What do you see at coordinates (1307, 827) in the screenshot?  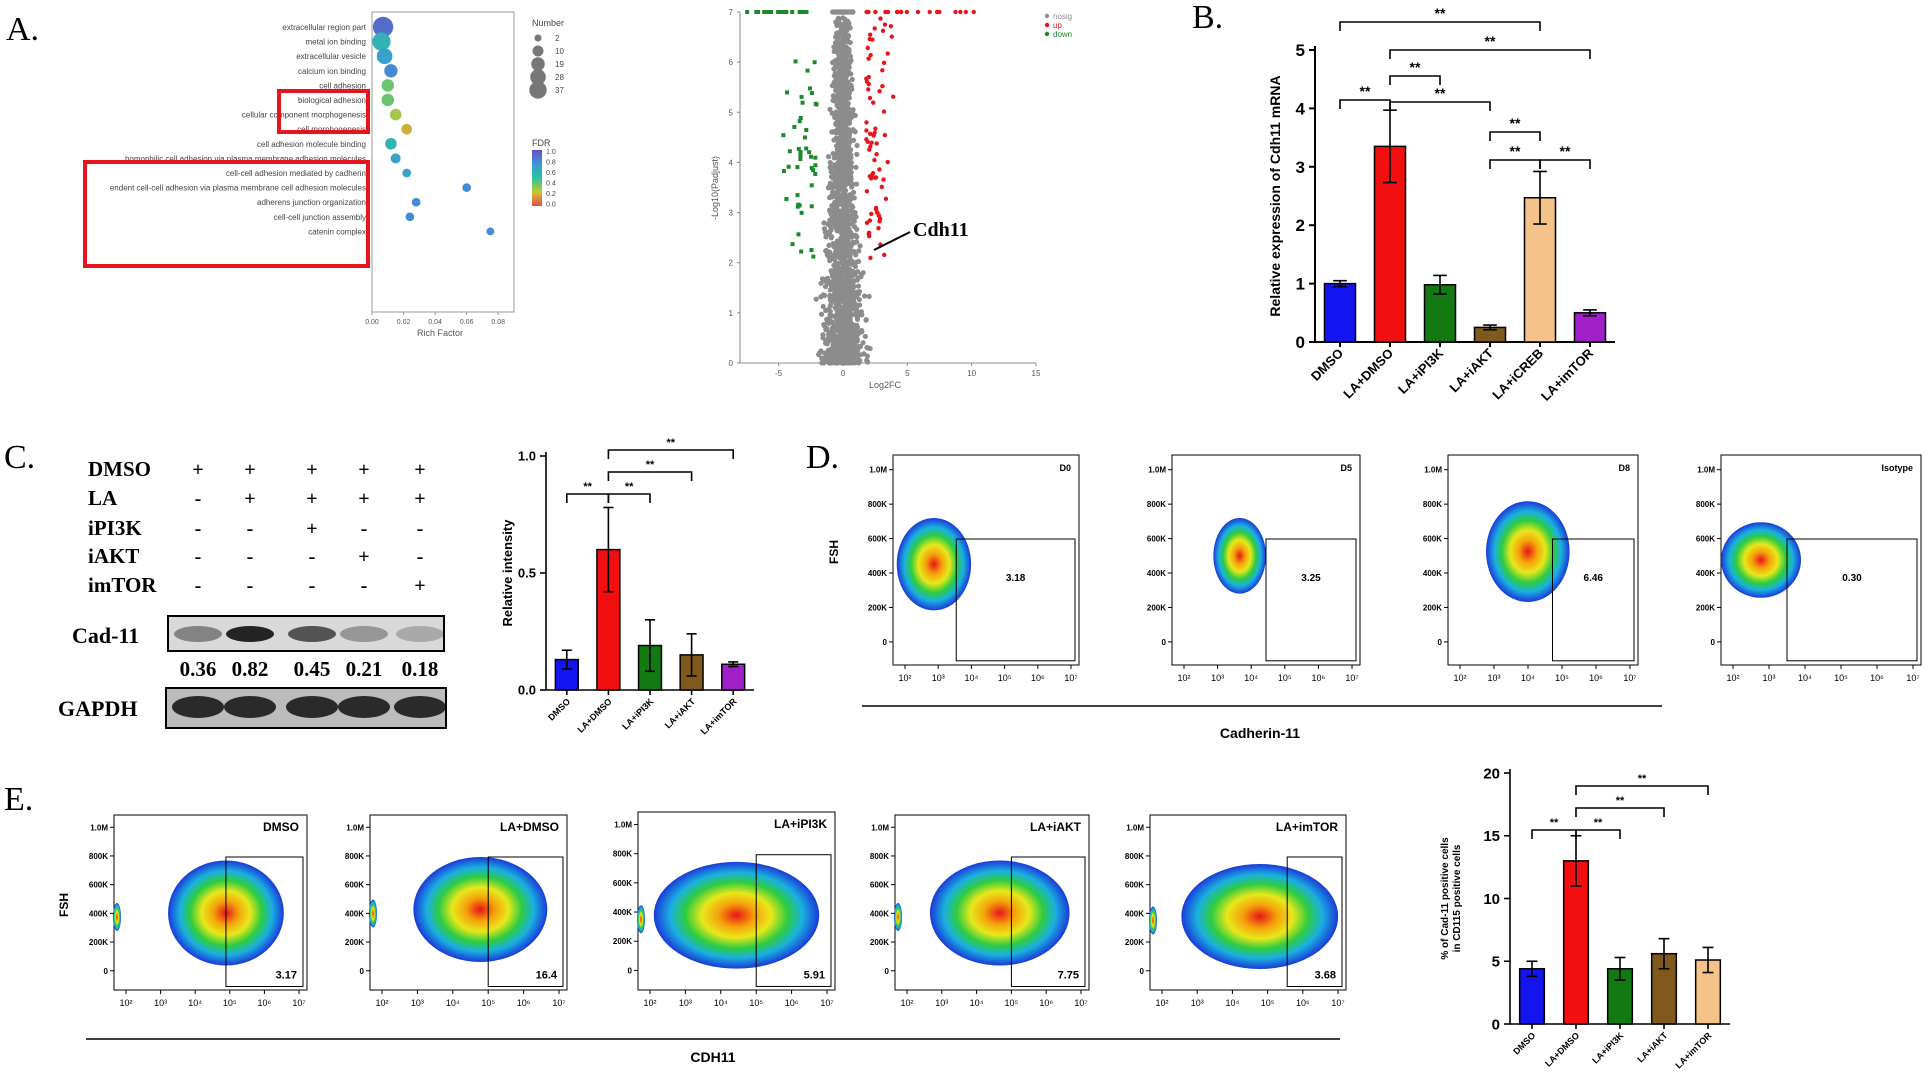 I see `flow-plot-title: LA+imTOR` at bounding box center [1307, 827].